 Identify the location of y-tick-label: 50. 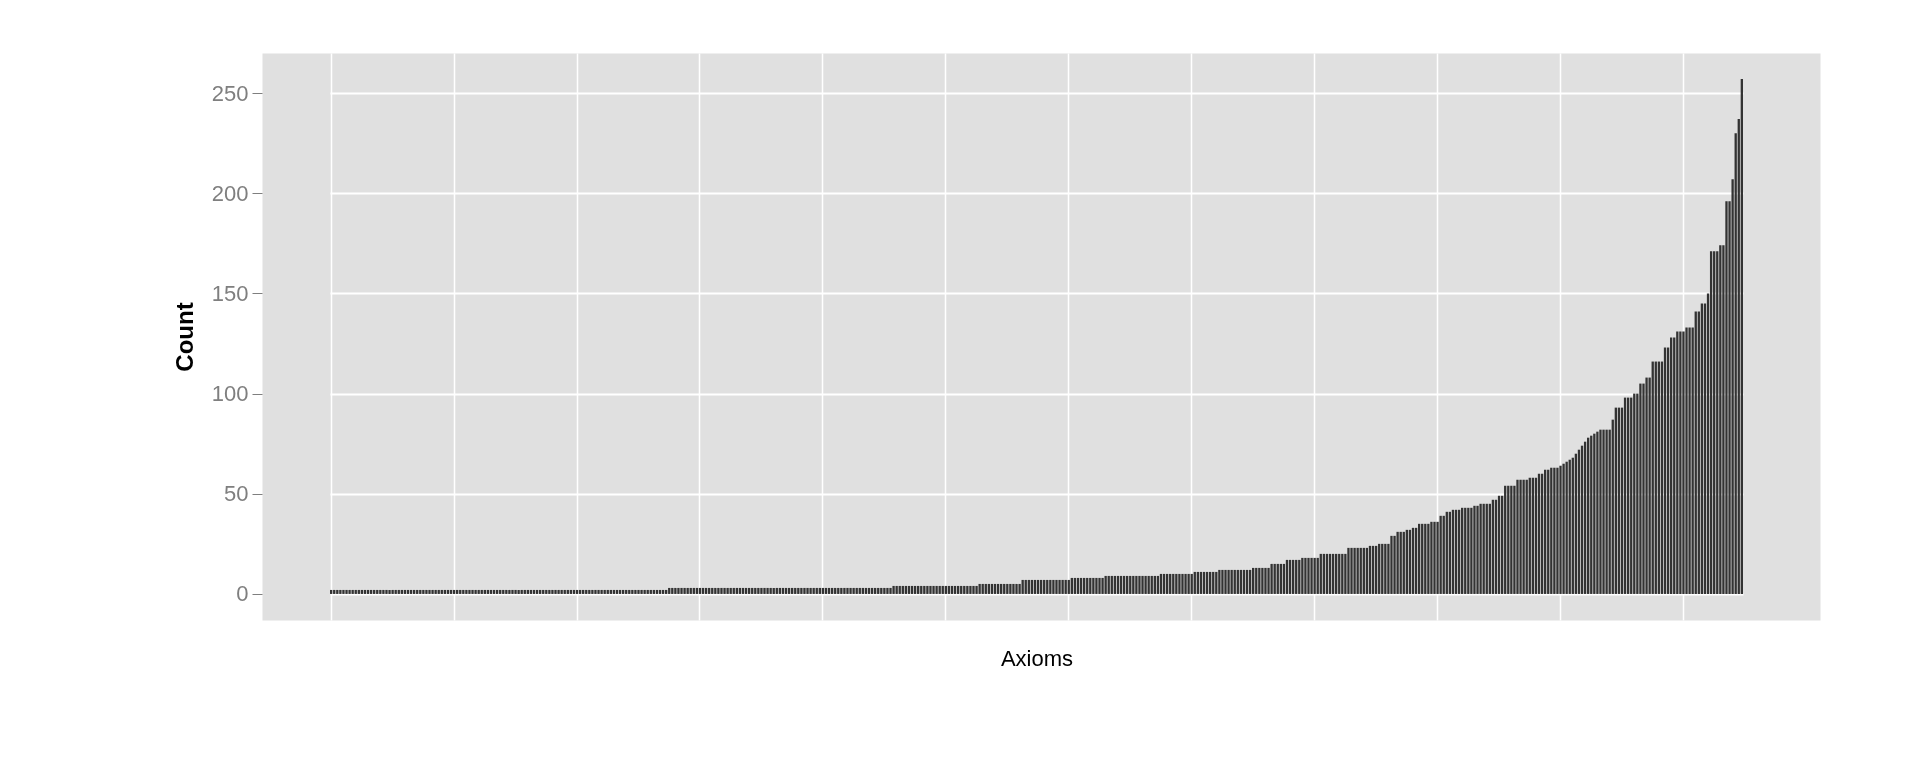
(236, 494).